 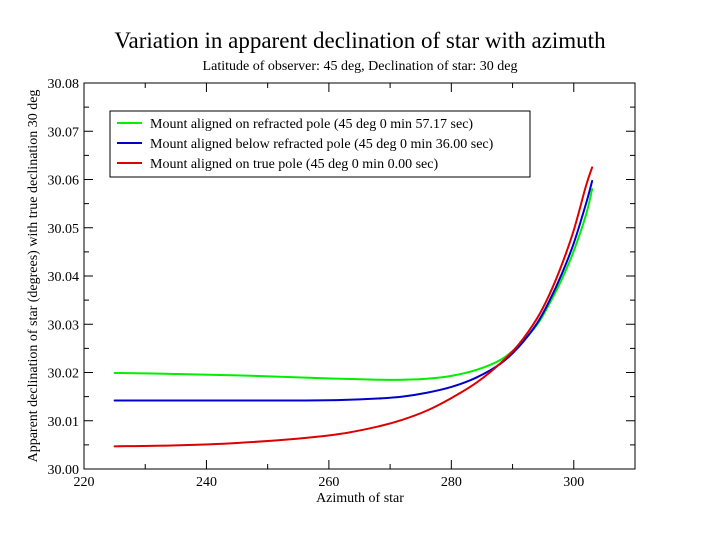 I want to click on x-tick-label: 240, so click(x=206, y=482).